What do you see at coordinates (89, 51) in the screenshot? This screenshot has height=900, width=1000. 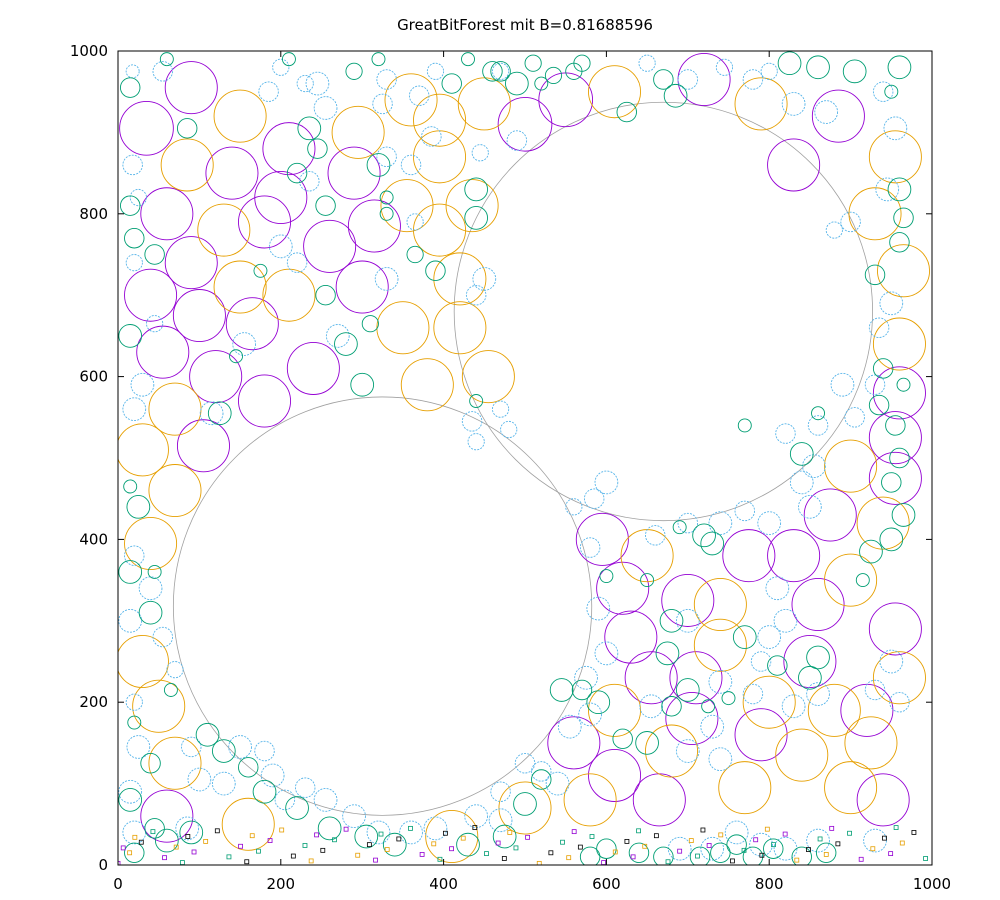 I see `y-tick-label: 1000` at bounding box center [89, 51].